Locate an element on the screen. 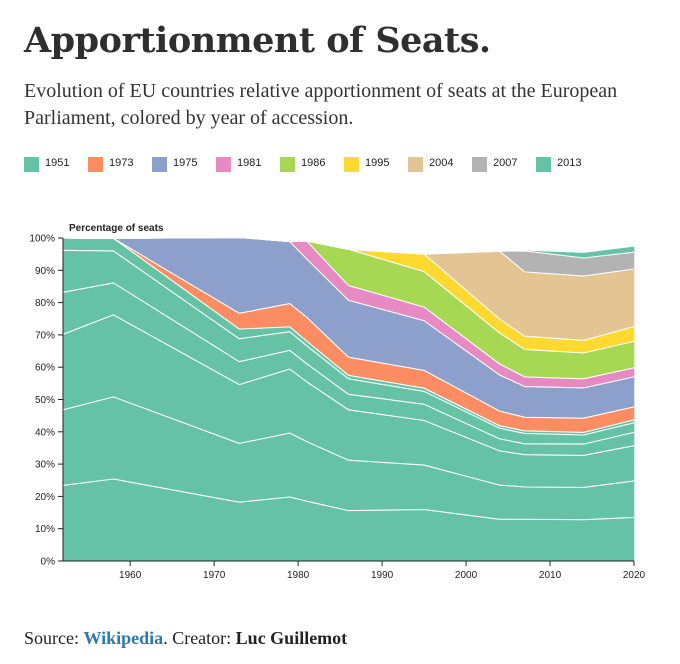 The image size is (680, 664). y-axis-label: Percentage of seats is located at coordinates (116, 228).